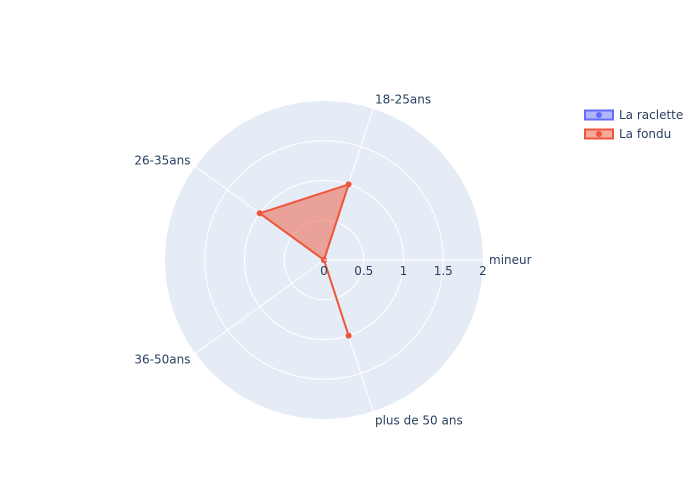  I want to click on series-area-la-fondu, so click(304, 260).